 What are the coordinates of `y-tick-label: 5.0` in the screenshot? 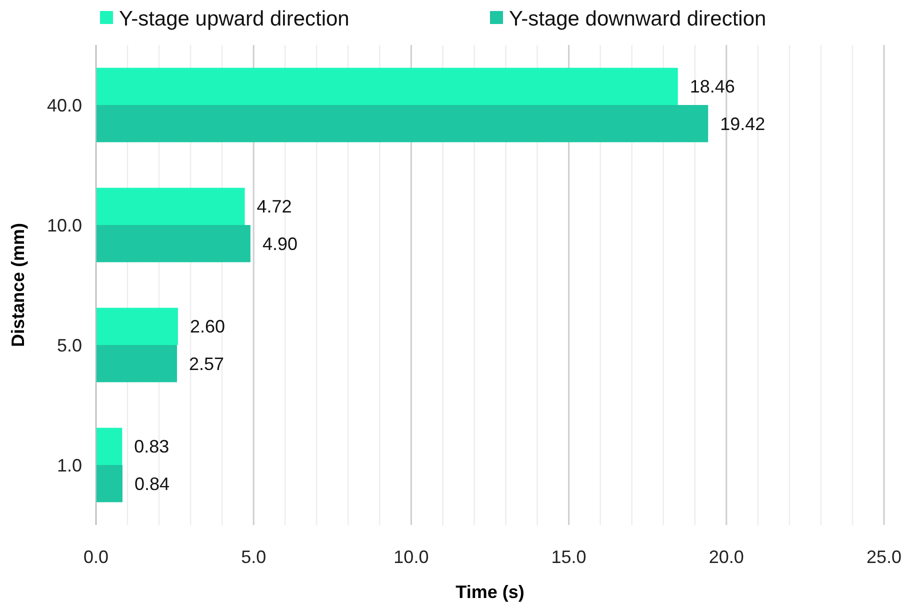 It's located at (69, 345).